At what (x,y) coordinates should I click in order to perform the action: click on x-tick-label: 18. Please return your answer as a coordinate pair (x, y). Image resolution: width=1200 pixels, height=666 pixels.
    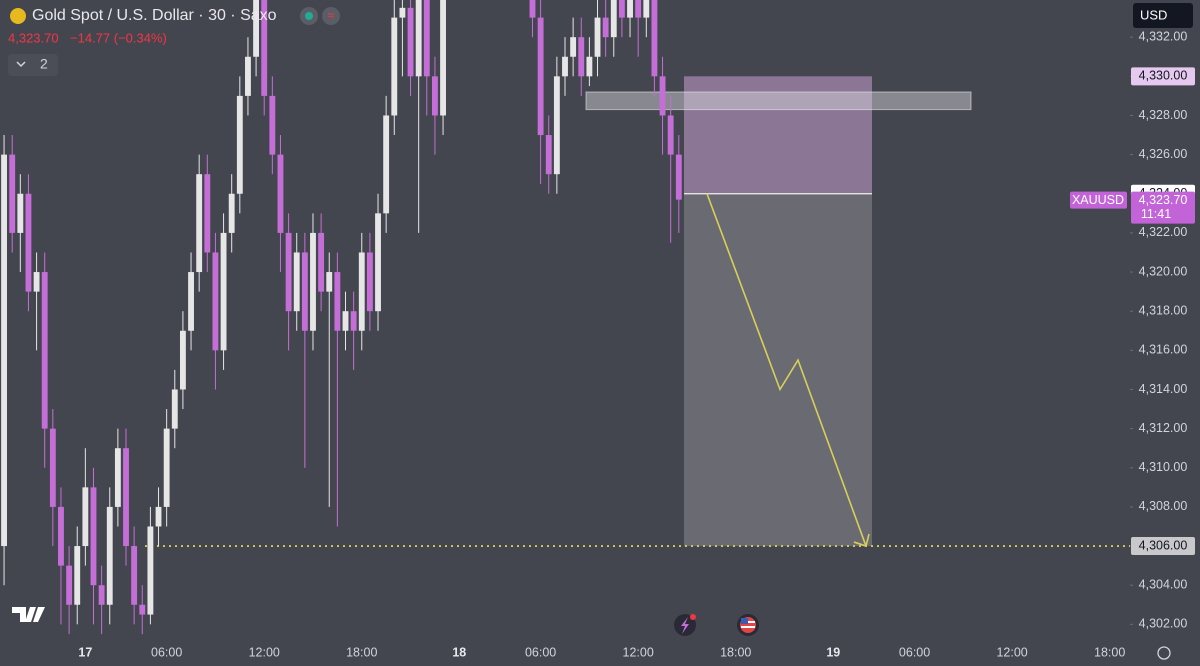
    Looking at the image, I should click on (459, 652).